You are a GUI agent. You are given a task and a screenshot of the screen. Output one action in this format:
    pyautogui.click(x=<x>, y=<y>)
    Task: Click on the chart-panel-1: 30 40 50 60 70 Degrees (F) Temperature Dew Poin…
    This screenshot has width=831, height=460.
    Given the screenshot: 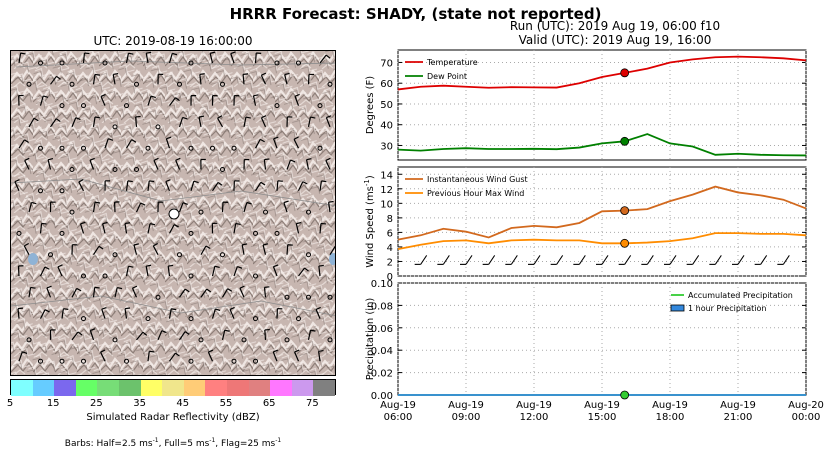 What is the action you would take?
    pyautogui.click(x=586, y=105)
    